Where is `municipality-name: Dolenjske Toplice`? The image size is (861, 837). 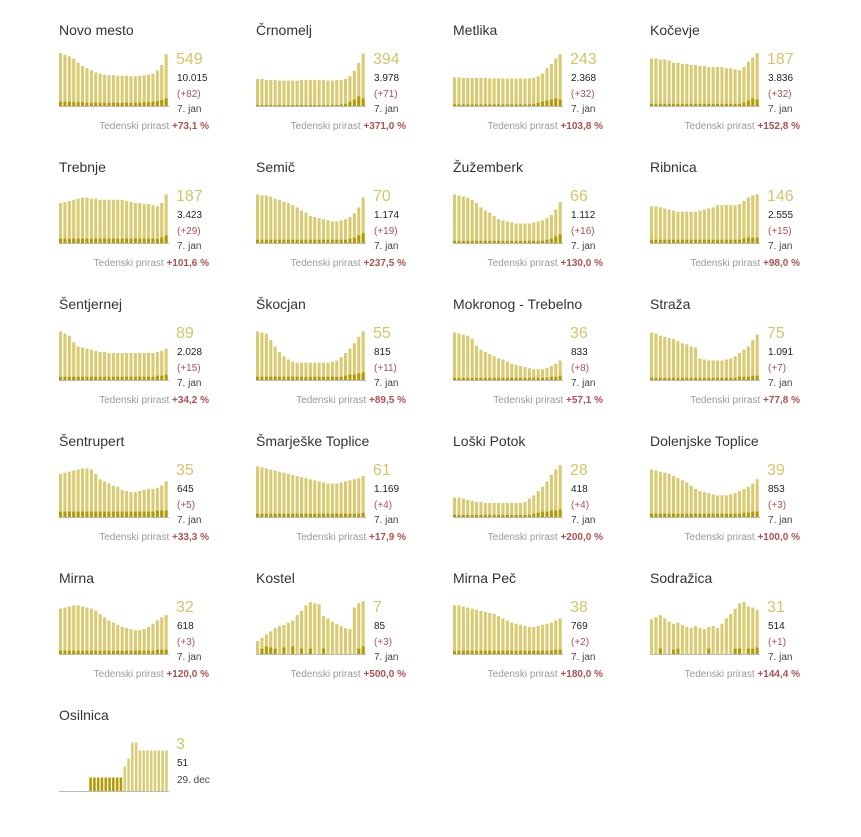 municipality-name: Dolenjske Toplice is located at coordinates (704, 441).